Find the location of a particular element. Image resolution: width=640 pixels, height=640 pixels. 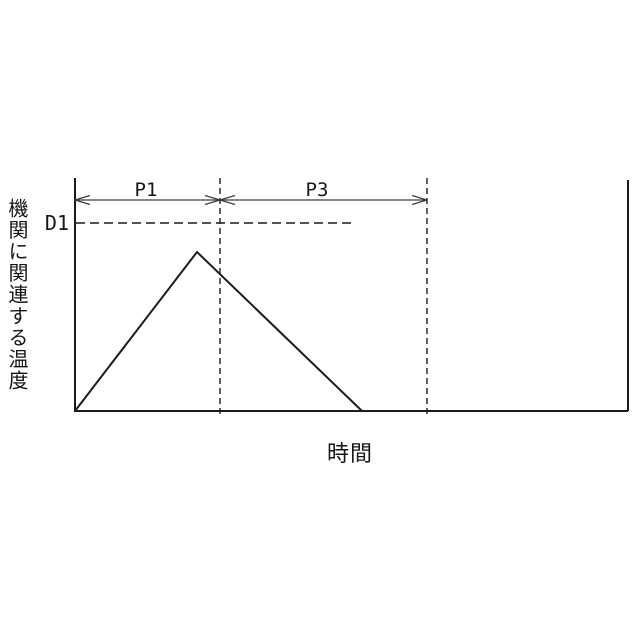

period-p3-label: P3 is located at coordinates (317, 190).